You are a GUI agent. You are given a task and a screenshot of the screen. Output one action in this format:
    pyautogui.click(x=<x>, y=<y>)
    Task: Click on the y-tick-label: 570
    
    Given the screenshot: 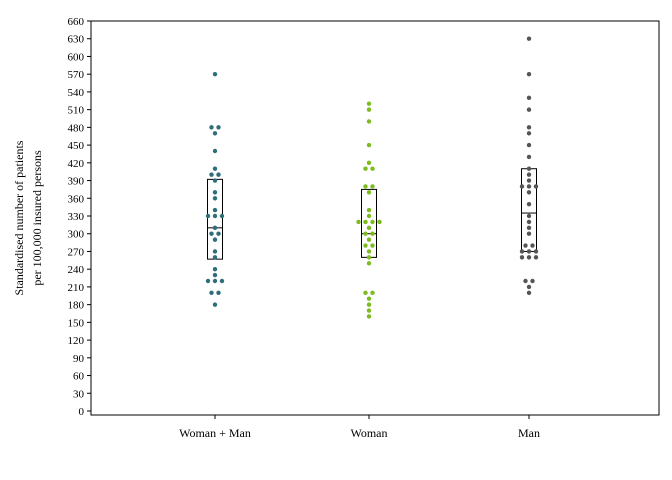 What is the action you would take?
    pyautogui.click(x=76, y=75)
    